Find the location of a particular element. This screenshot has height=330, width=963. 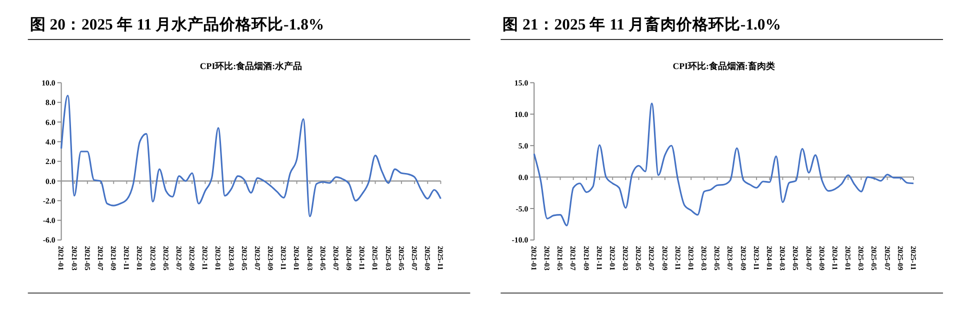

y-tick-label: 6.0 is located at coordinates (51, 122).